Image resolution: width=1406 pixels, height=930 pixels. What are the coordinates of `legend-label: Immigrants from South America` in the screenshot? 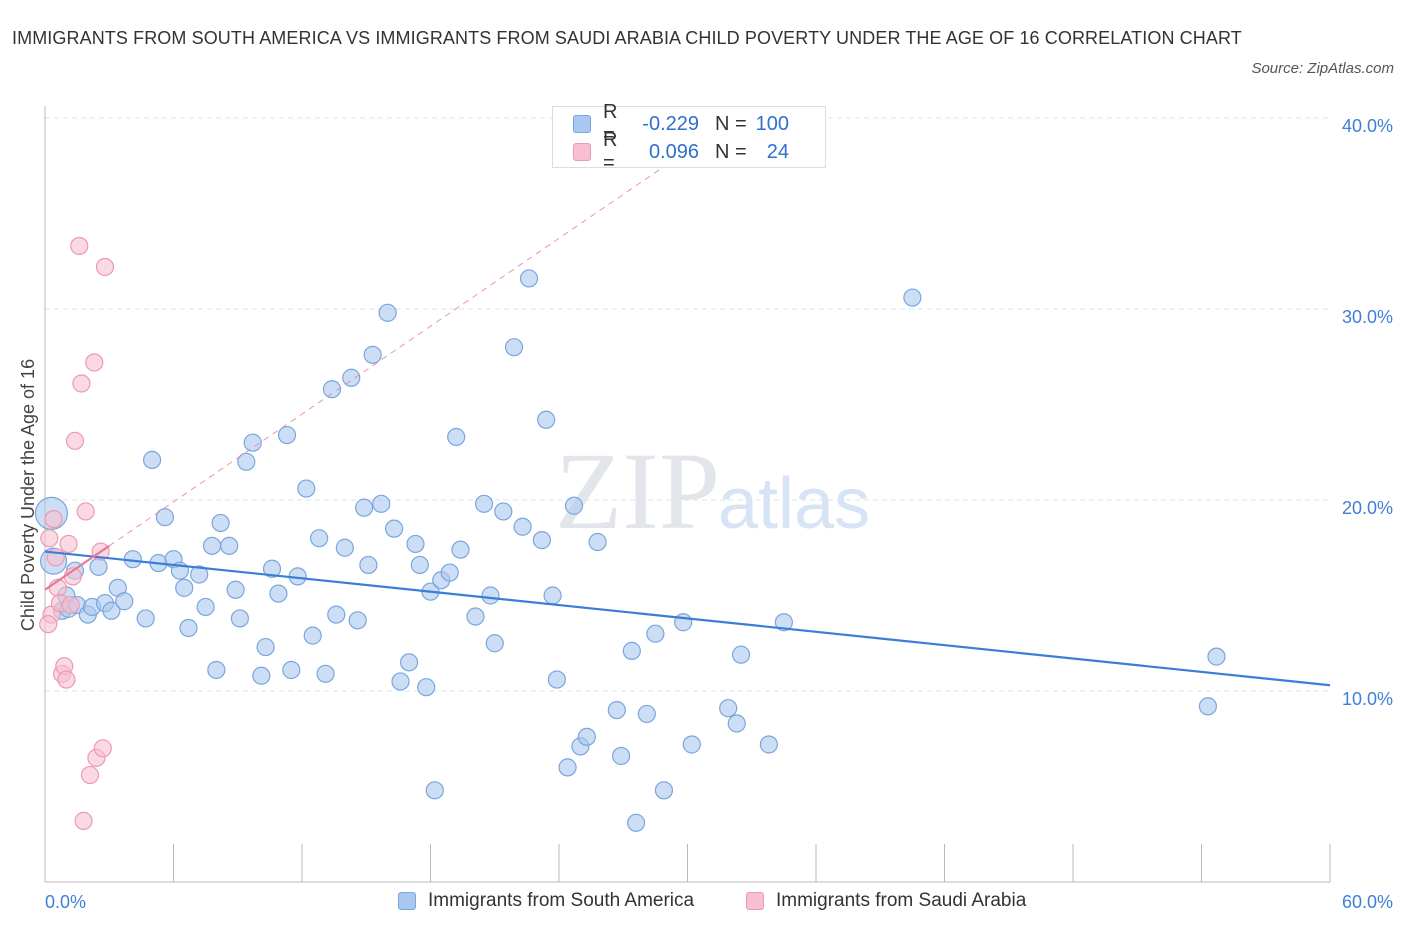 It's located at (561, 900).